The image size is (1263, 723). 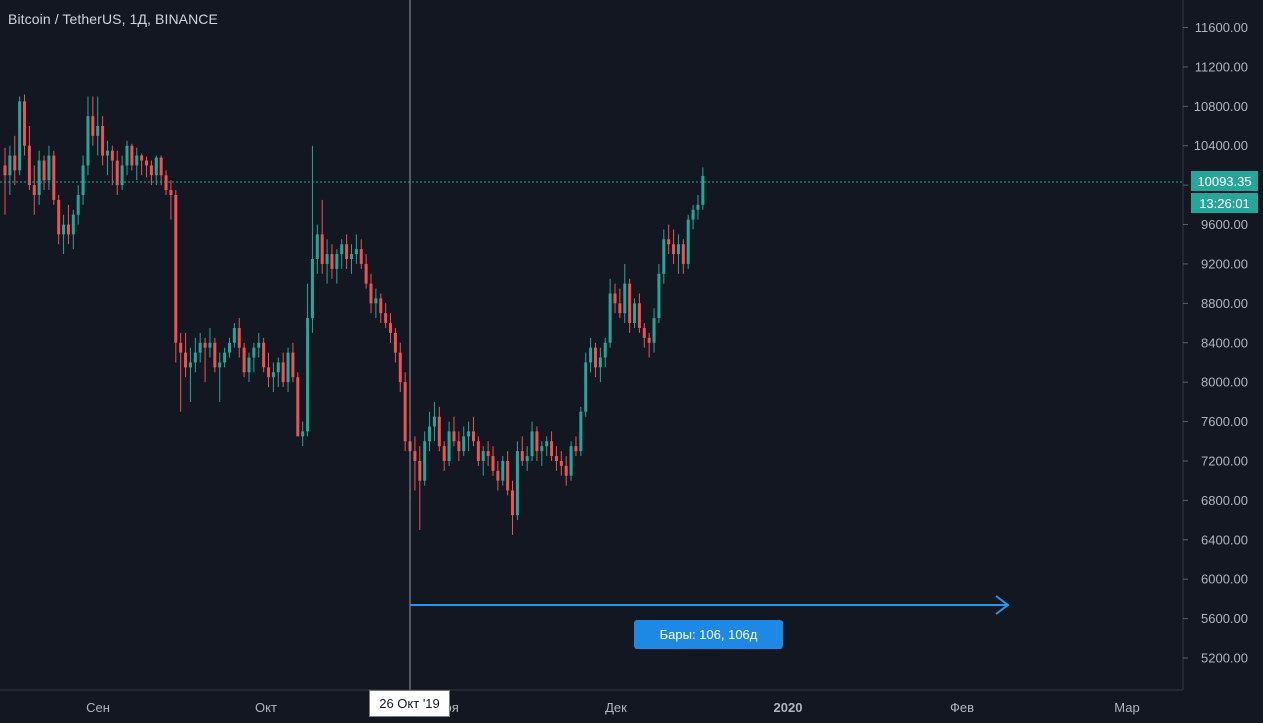 What do you see at coordinates (613, 707) in the screenshot?
I see `time-axis: СенОктНояДек2020ФевМар` at bounding box center [613, 707].